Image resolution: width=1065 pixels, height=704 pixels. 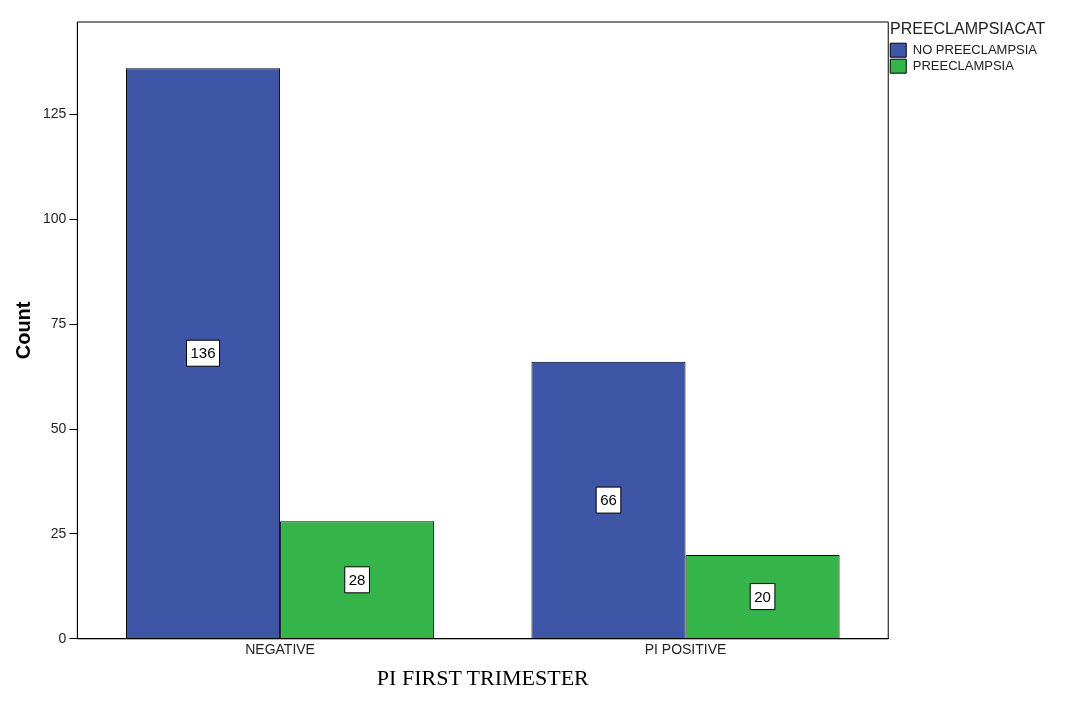 What do you see at coordinates (963, 65) in the screenshot?
I see `legend-label: PREECLAMPSIA` at bounding box center [963, 65].